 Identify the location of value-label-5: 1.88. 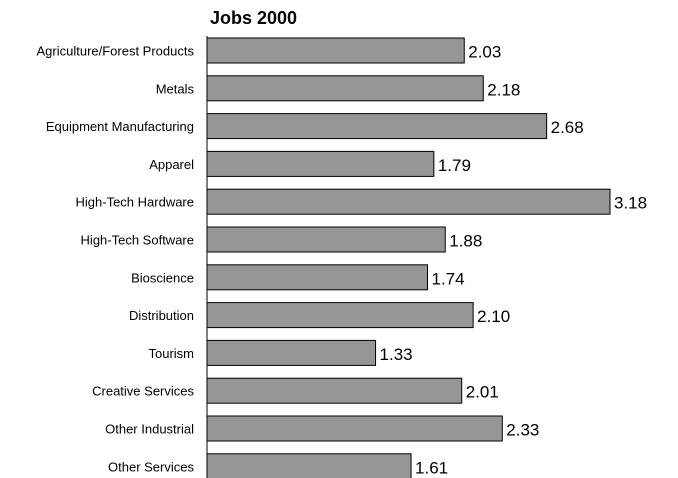
(465, 241).